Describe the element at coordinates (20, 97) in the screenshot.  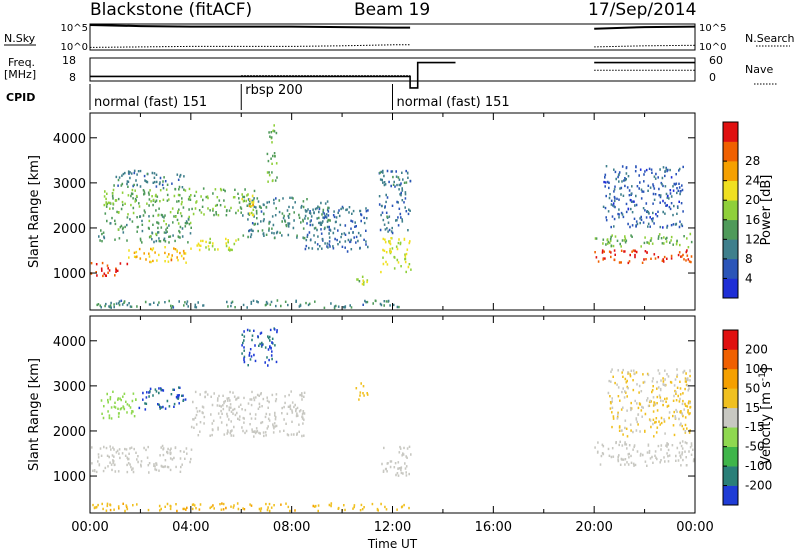
I see `cpid-label: CPID` at that location.